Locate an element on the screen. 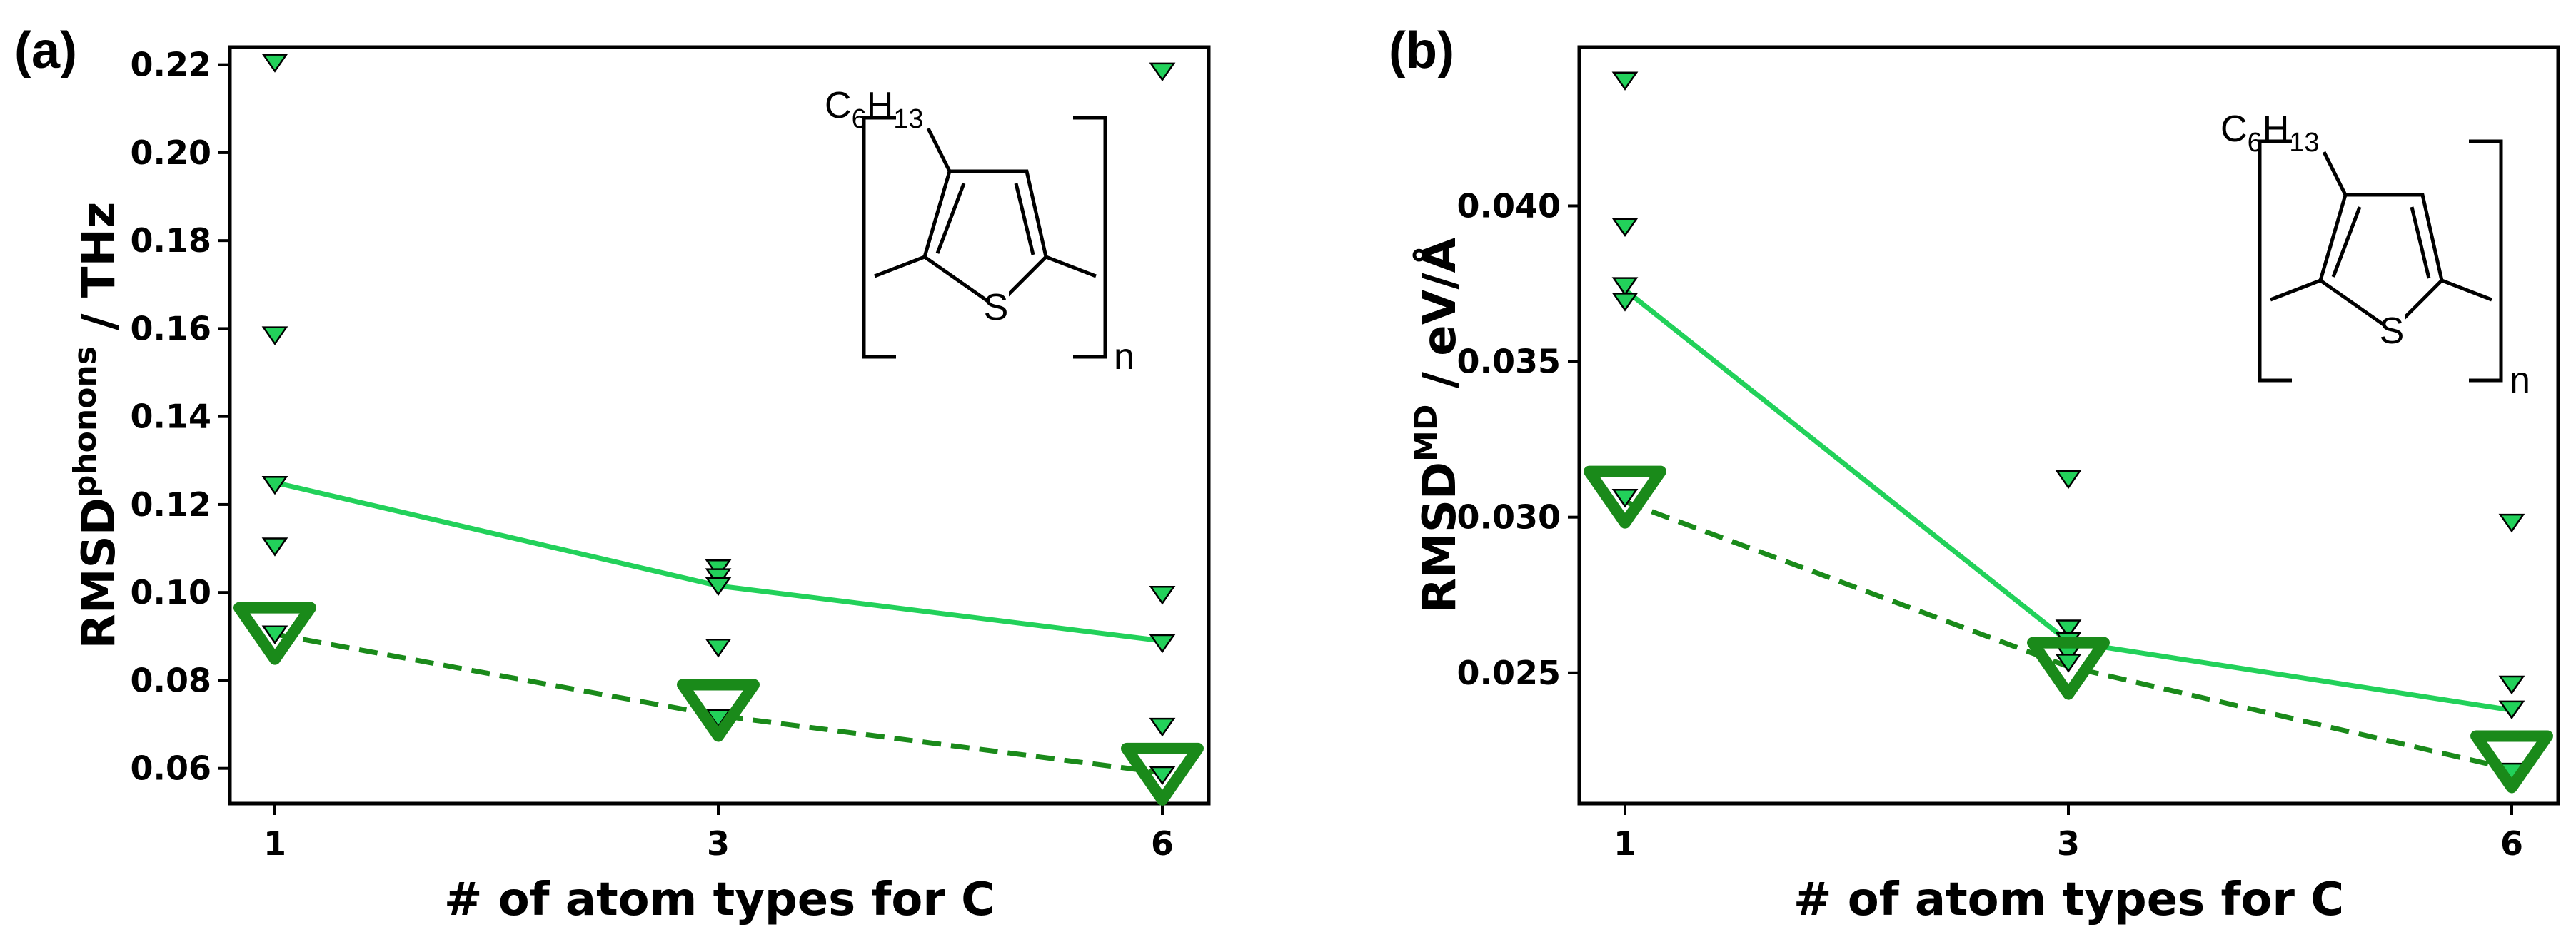 The height and width of the screenshot is (942, 2576). y-tick-label: 0.035 is located at coordinates (1508, 362).